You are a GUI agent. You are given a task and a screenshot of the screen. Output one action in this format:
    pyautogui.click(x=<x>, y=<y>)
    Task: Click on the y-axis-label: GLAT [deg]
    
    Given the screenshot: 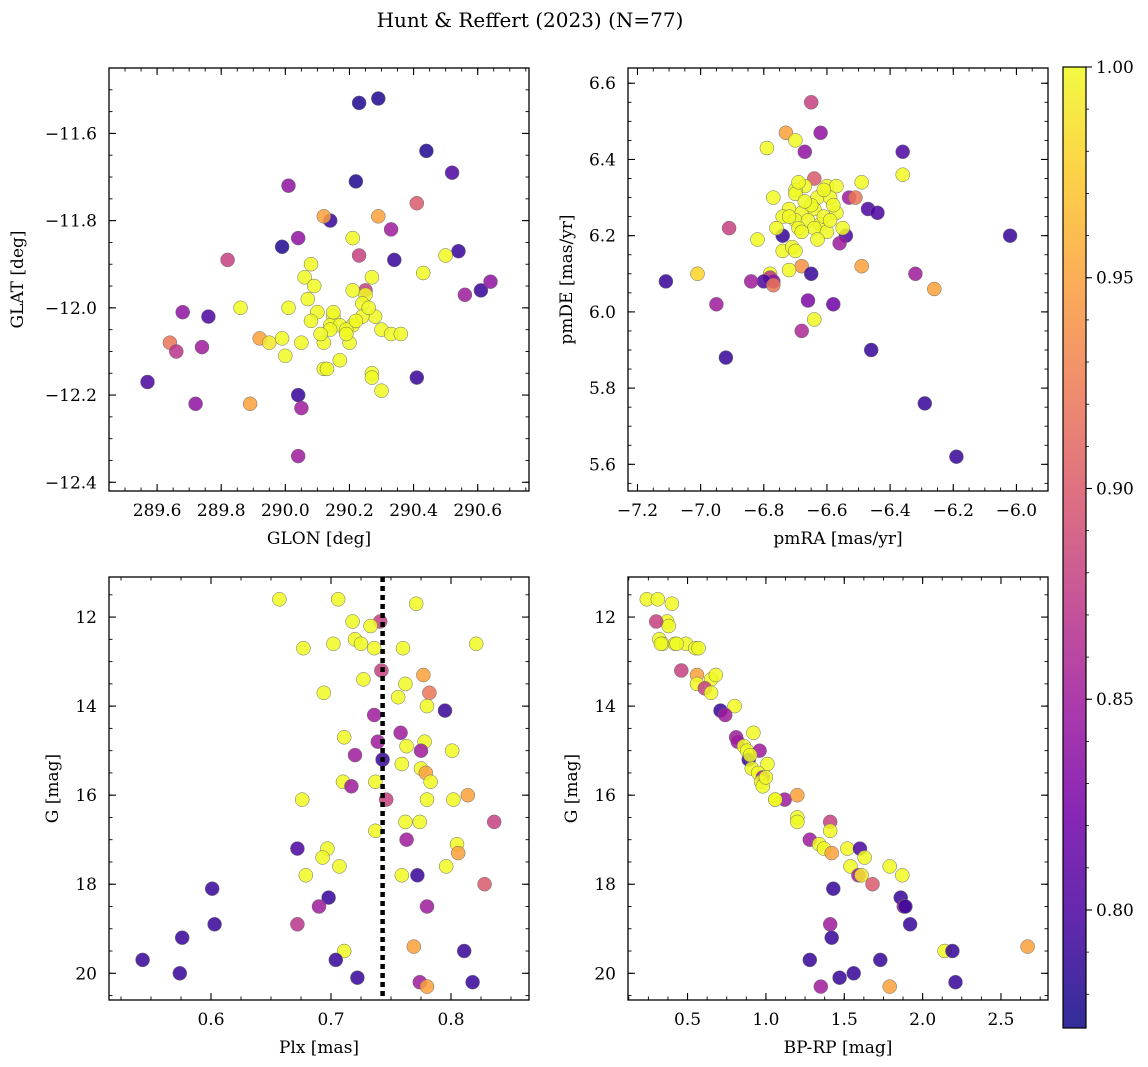 What is the action you would take?
    pyautogui.click(x=18, y=279)
    